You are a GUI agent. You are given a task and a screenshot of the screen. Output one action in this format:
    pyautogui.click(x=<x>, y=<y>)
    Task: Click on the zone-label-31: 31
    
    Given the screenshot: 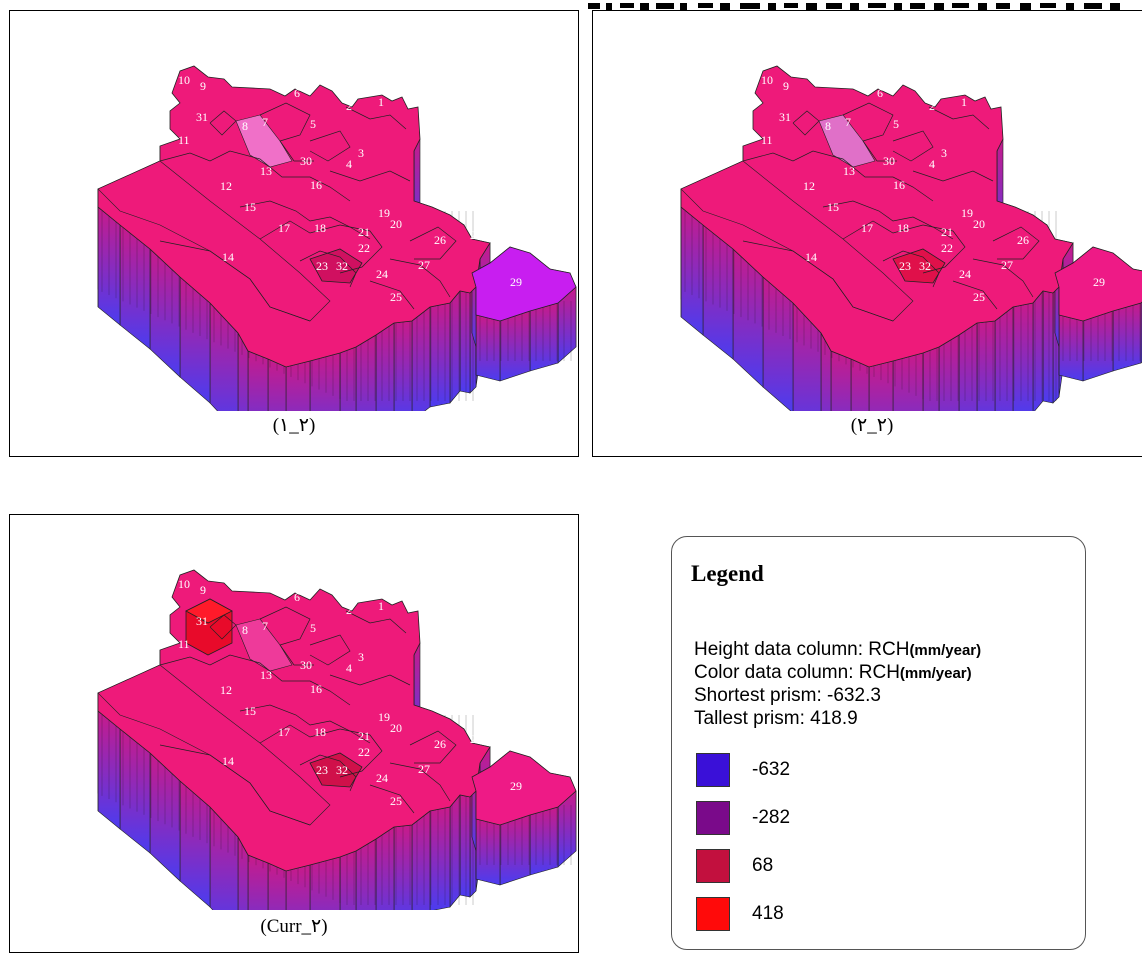 What is the action you would take?
    pyautogui.click(x=785, y=117)
    